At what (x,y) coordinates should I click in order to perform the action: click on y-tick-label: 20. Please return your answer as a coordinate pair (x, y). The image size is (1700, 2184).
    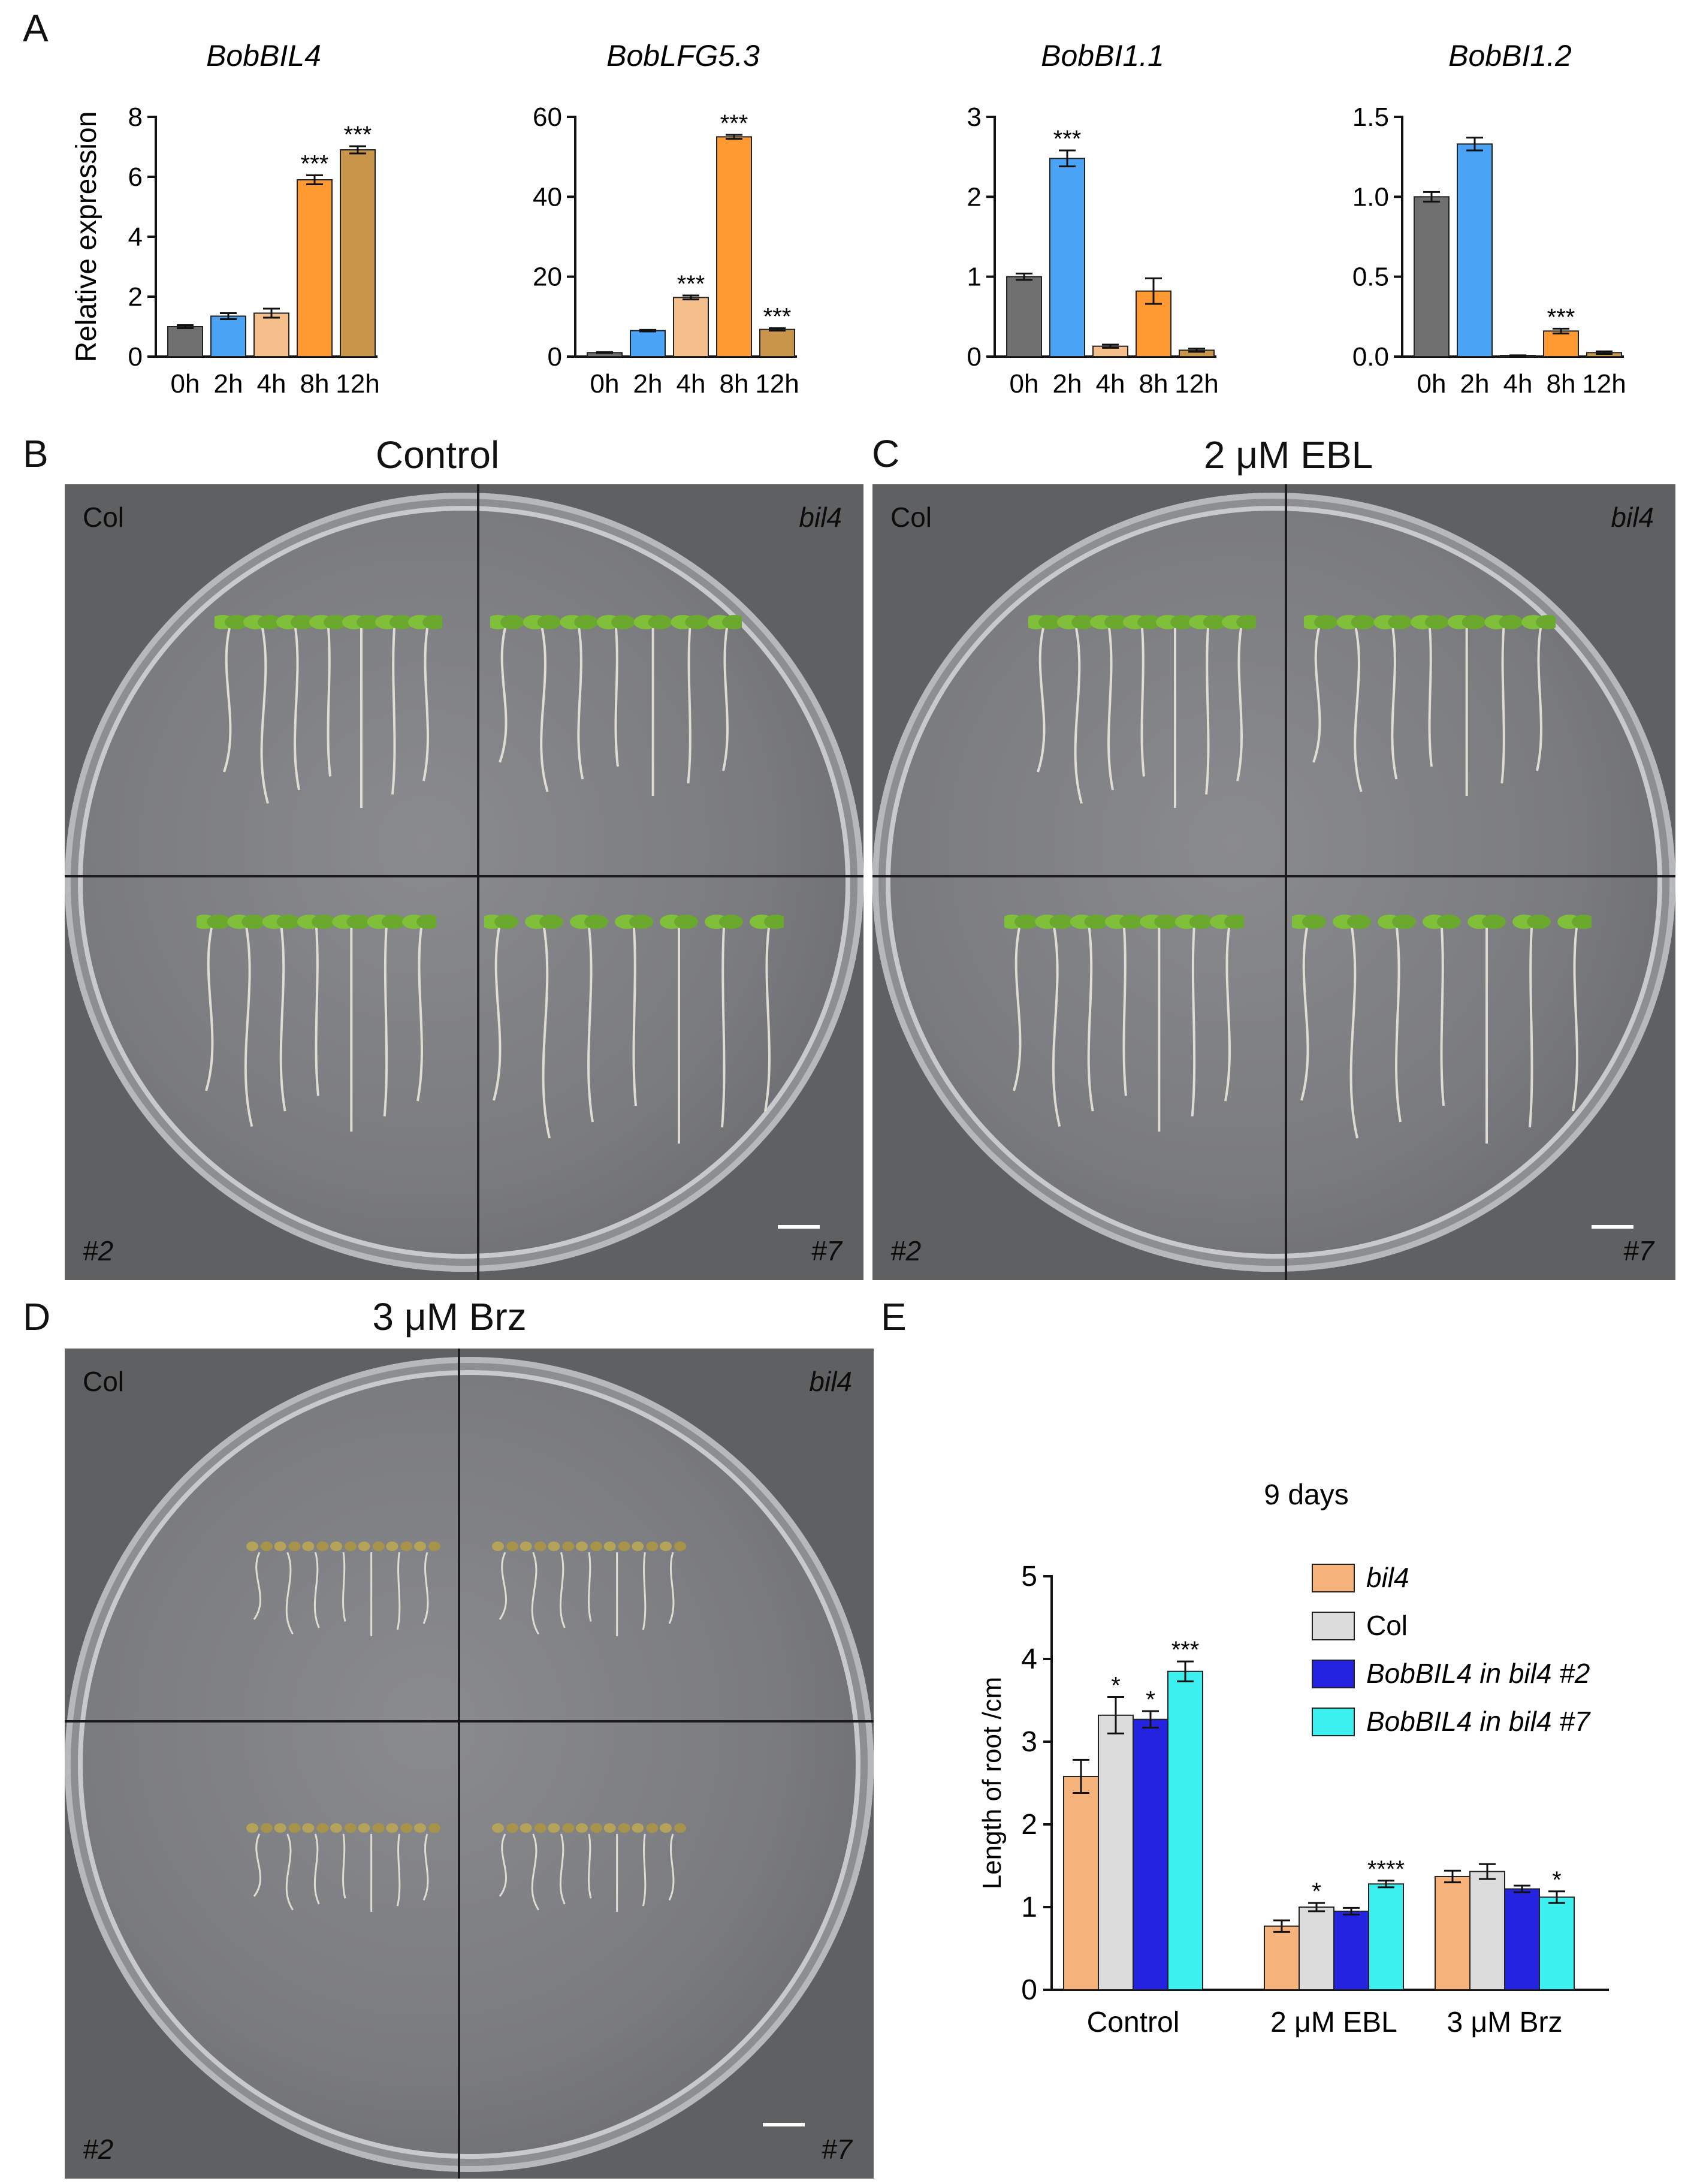
    Looking at the image, I should click on (548, 277).